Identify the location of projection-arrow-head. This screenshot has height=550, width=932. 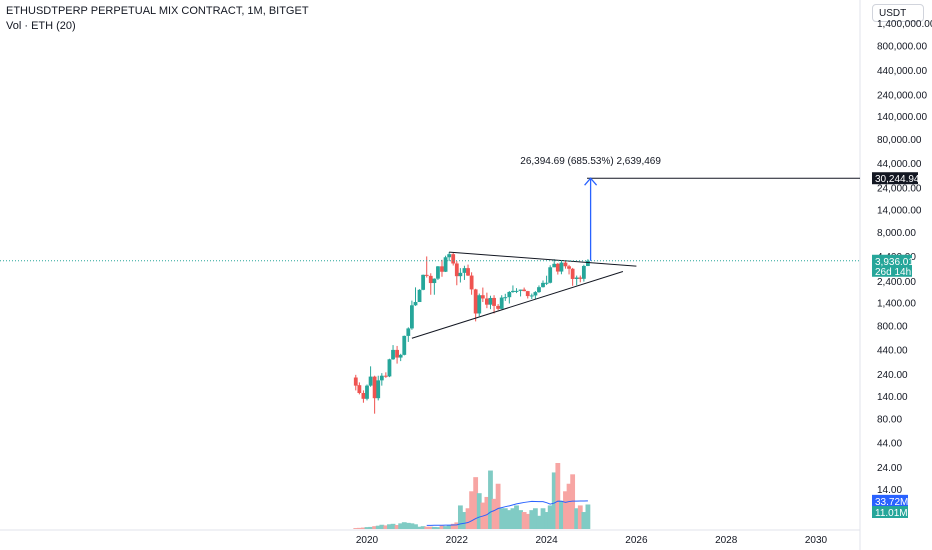
(591, 181).